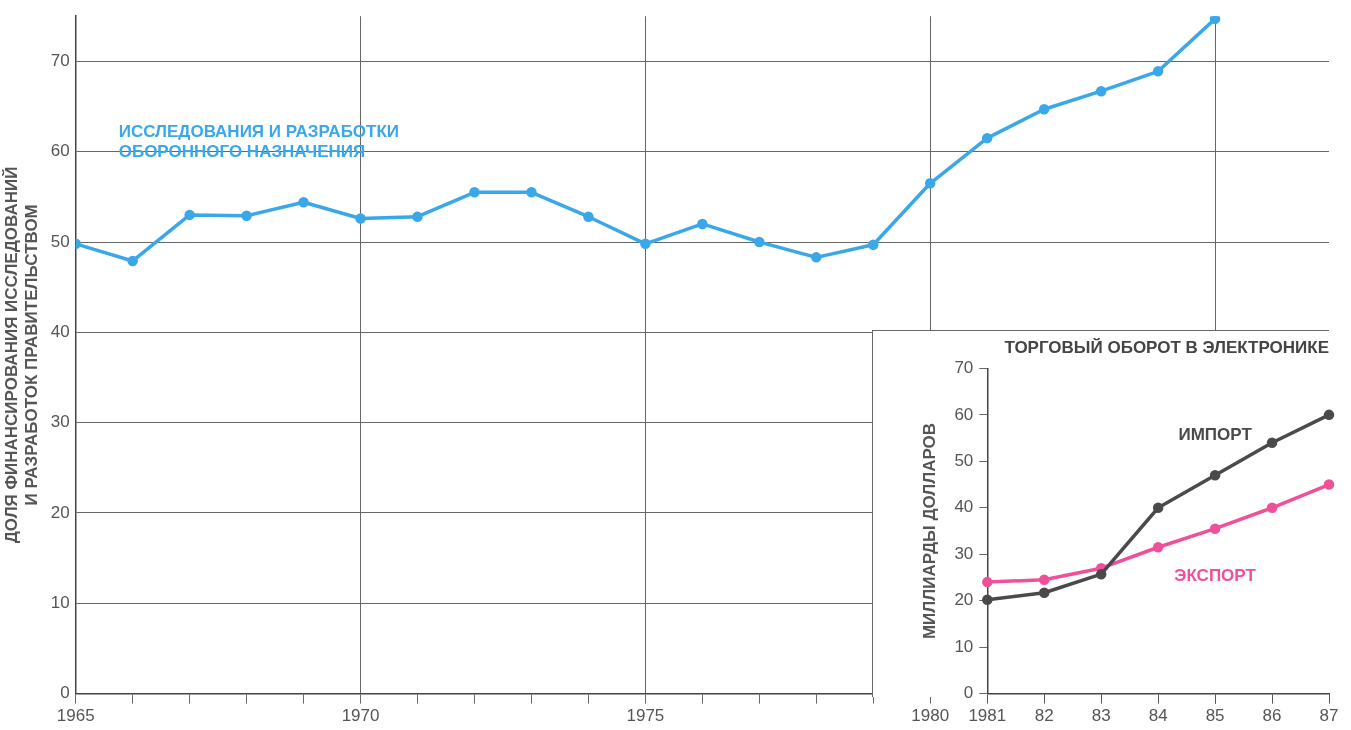  Describe the element at coordinates (1215, 434) in the screenshot. I see `series-label: ИМПОРТ` at that location.